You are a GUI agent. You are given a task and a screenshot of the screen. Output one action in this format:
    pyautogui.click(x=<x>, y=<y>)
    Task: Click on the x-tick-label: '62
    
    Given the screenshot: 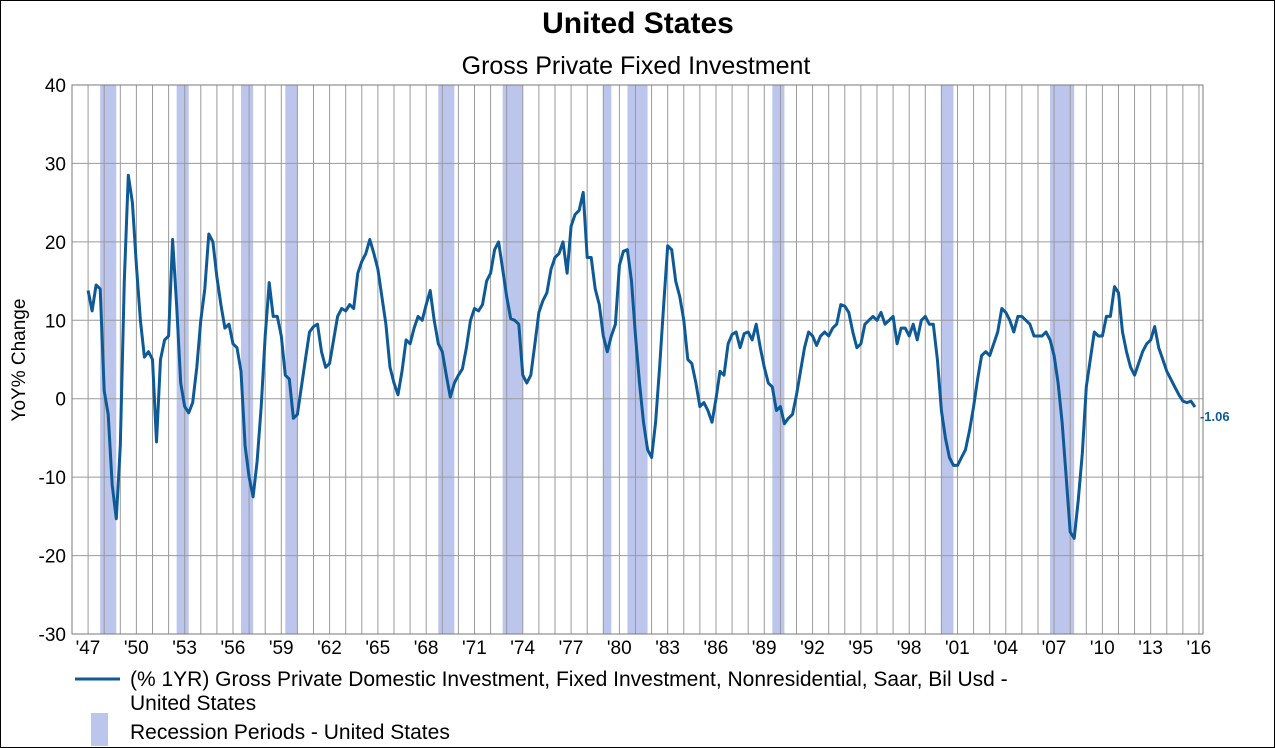 What is the action you would take?
    pyautogui.click(x=329, y=648)
    